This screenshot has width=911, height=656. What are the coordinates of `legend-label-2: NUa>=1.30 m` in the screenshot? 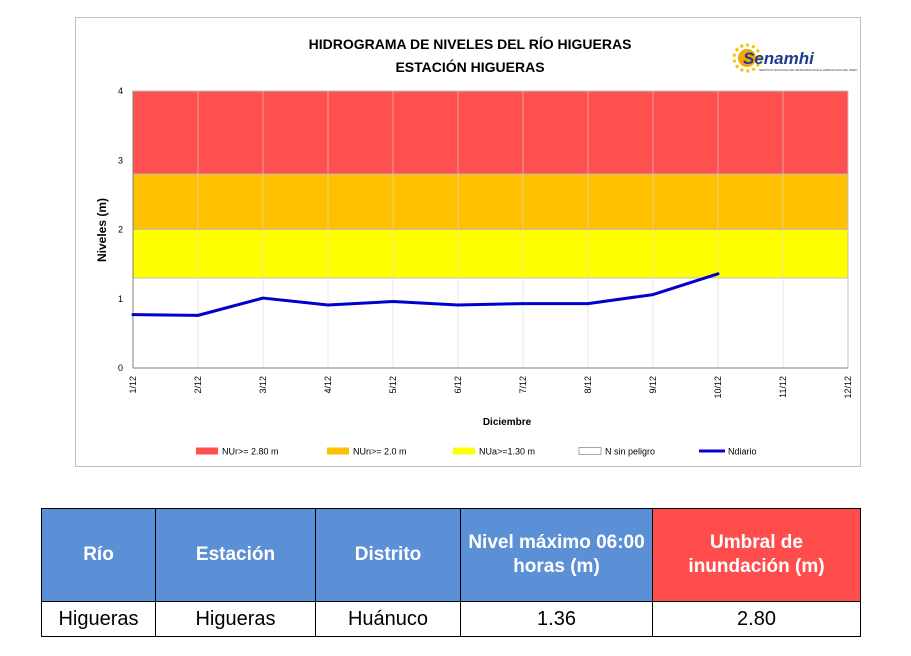 It's located at (507, 452).